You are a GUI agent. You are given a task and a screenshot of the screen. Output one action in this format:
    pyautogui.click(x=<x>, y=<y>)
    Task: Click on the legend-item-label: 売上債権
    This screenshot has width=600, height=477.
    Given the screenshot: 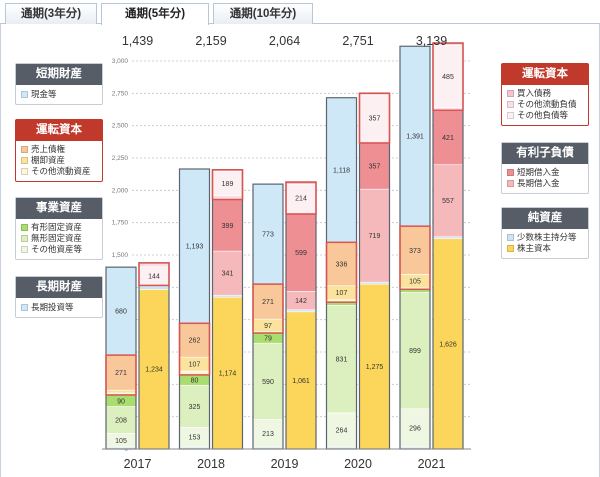 What is the action you would take?
    pyautogui.click(x=48, y=149)
    